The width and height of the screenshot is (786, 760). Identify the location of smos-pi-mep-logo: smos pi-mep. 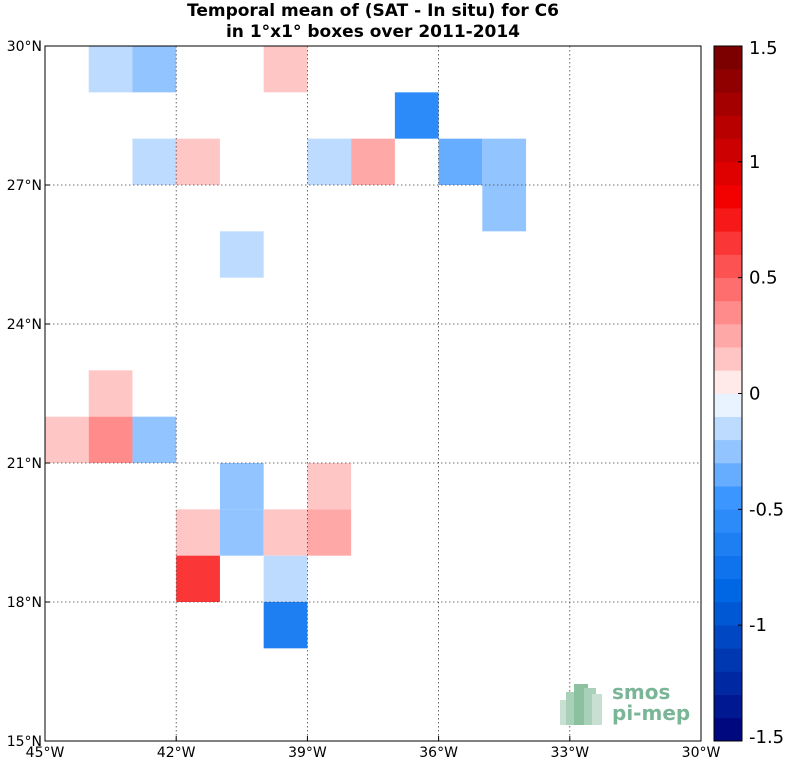
(625, 702).